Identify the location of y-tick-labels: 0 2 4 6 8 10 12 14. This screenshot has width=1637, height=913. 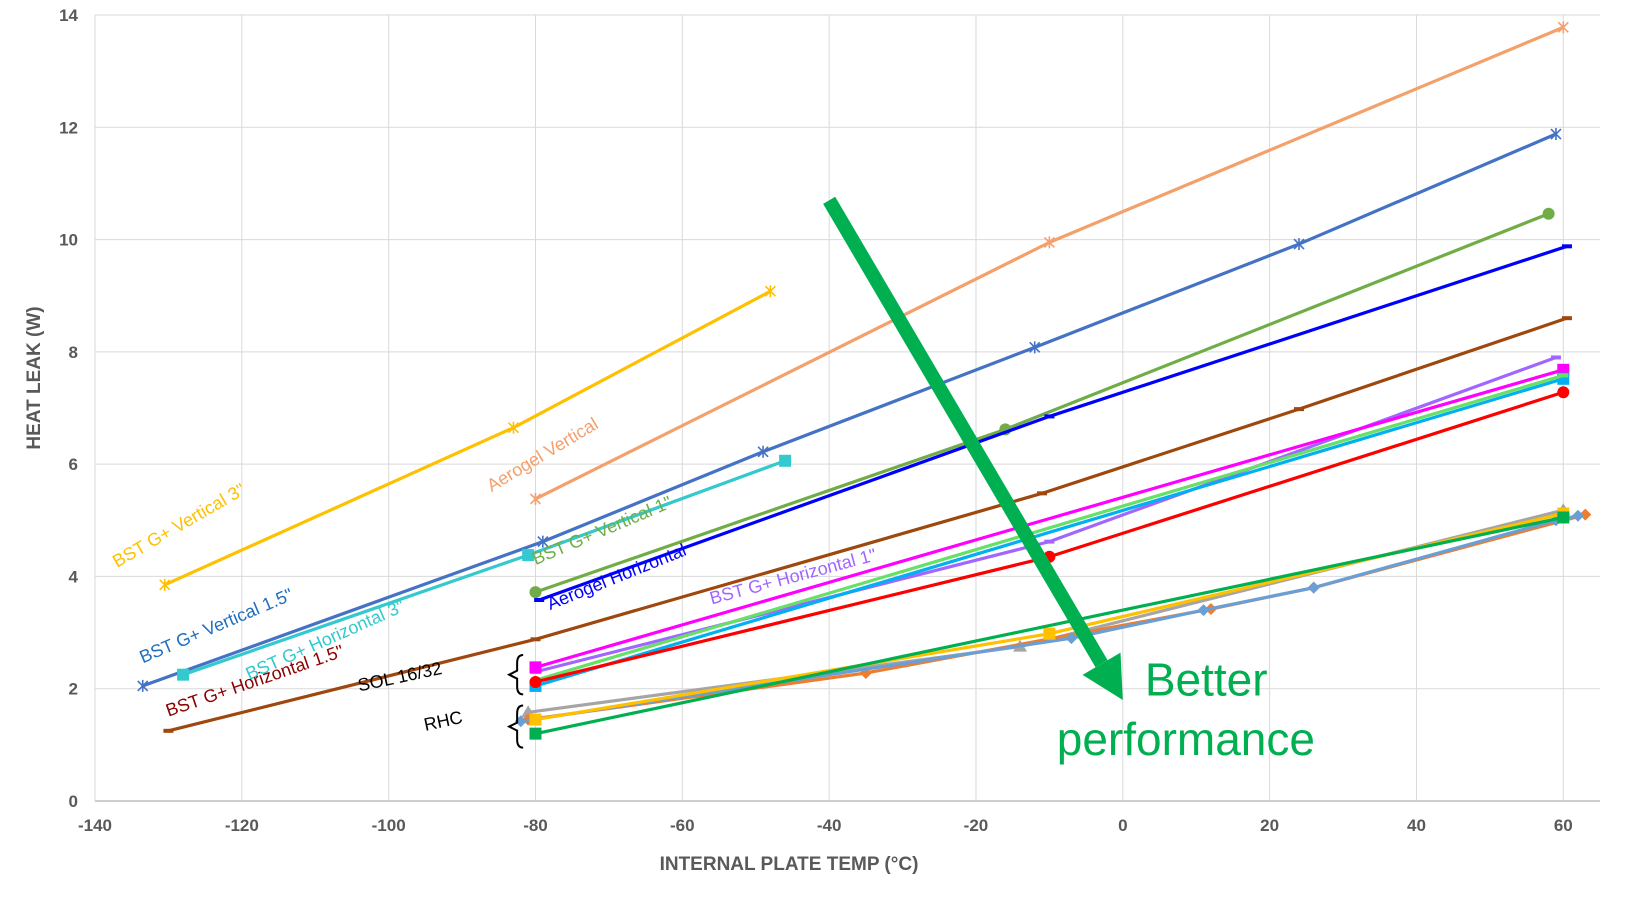
(68, 408).